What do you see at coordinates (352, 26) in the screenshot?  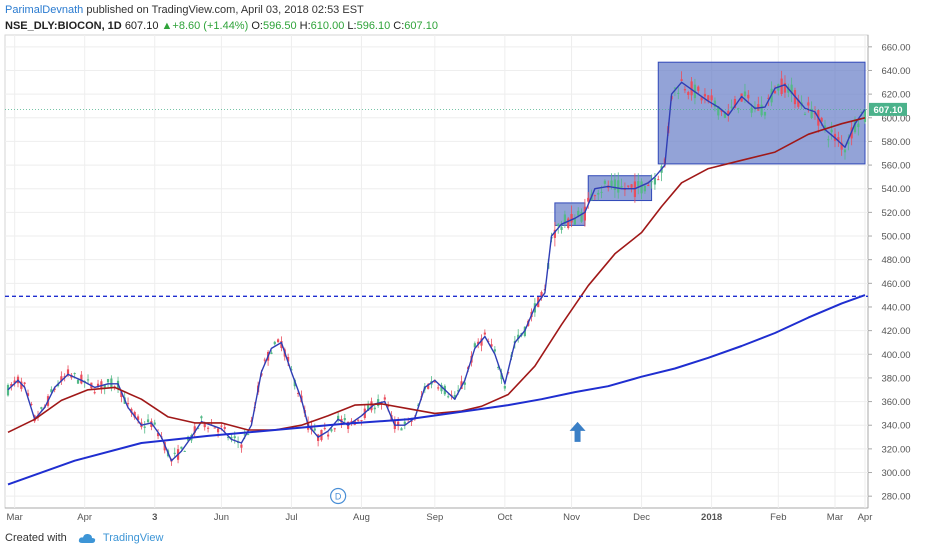 I see `low-label: L:` at bounding box center [352, 26].